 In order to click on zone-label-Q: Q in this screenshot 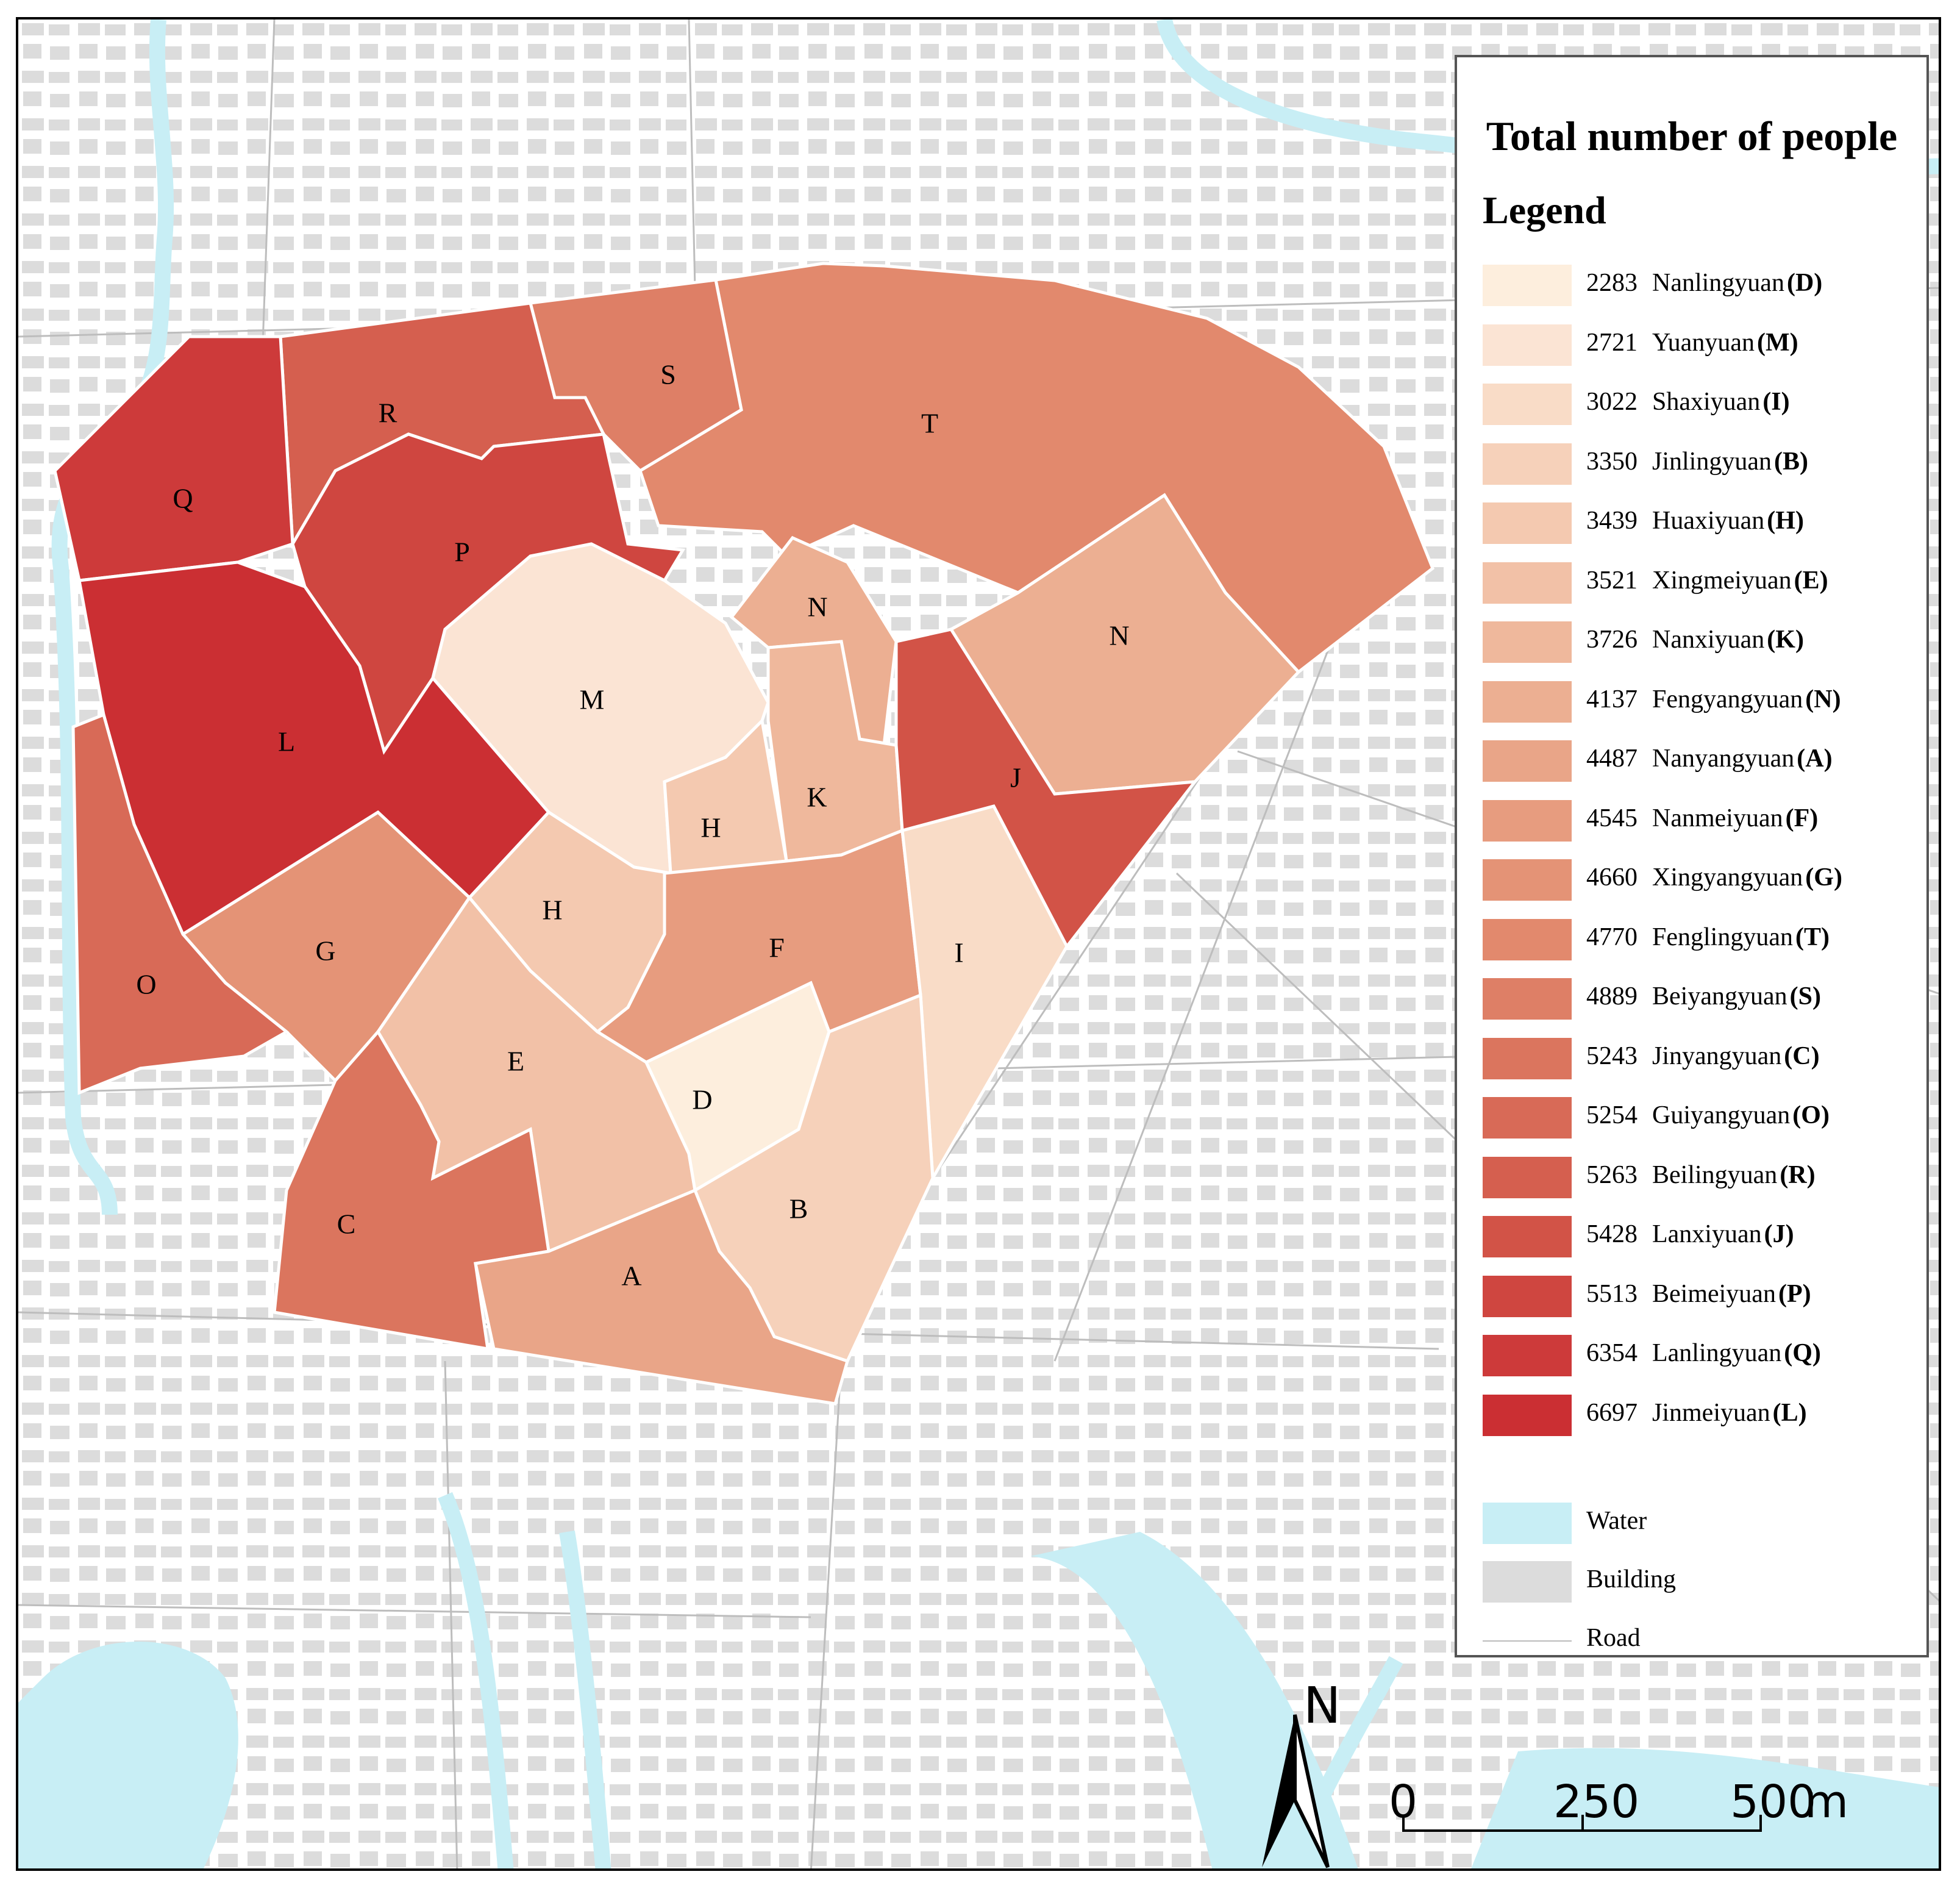, I will do `click(183, 498)`.